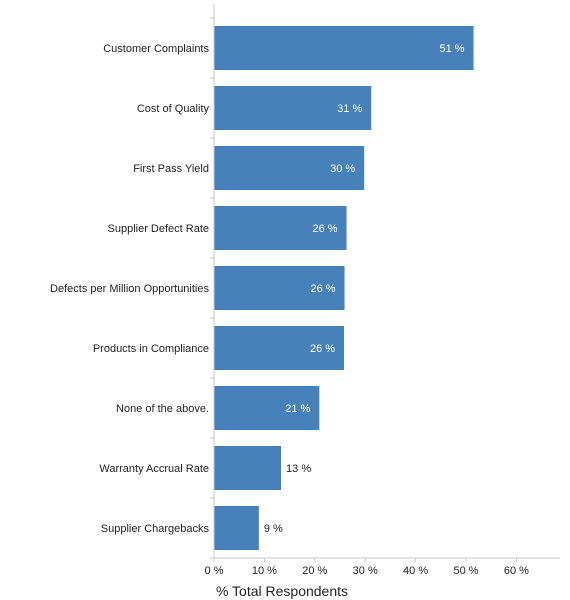  I want to click on data-label: 31 %, so click(349, 109).